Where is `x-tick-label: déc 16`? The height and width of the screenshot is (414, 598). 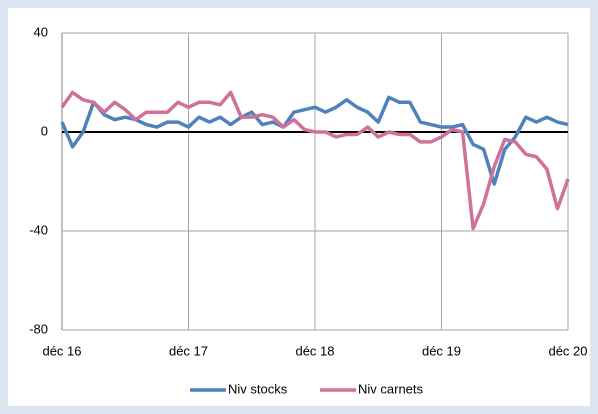
x-tick-label: déc 16 is located at coordinates (61, 350).